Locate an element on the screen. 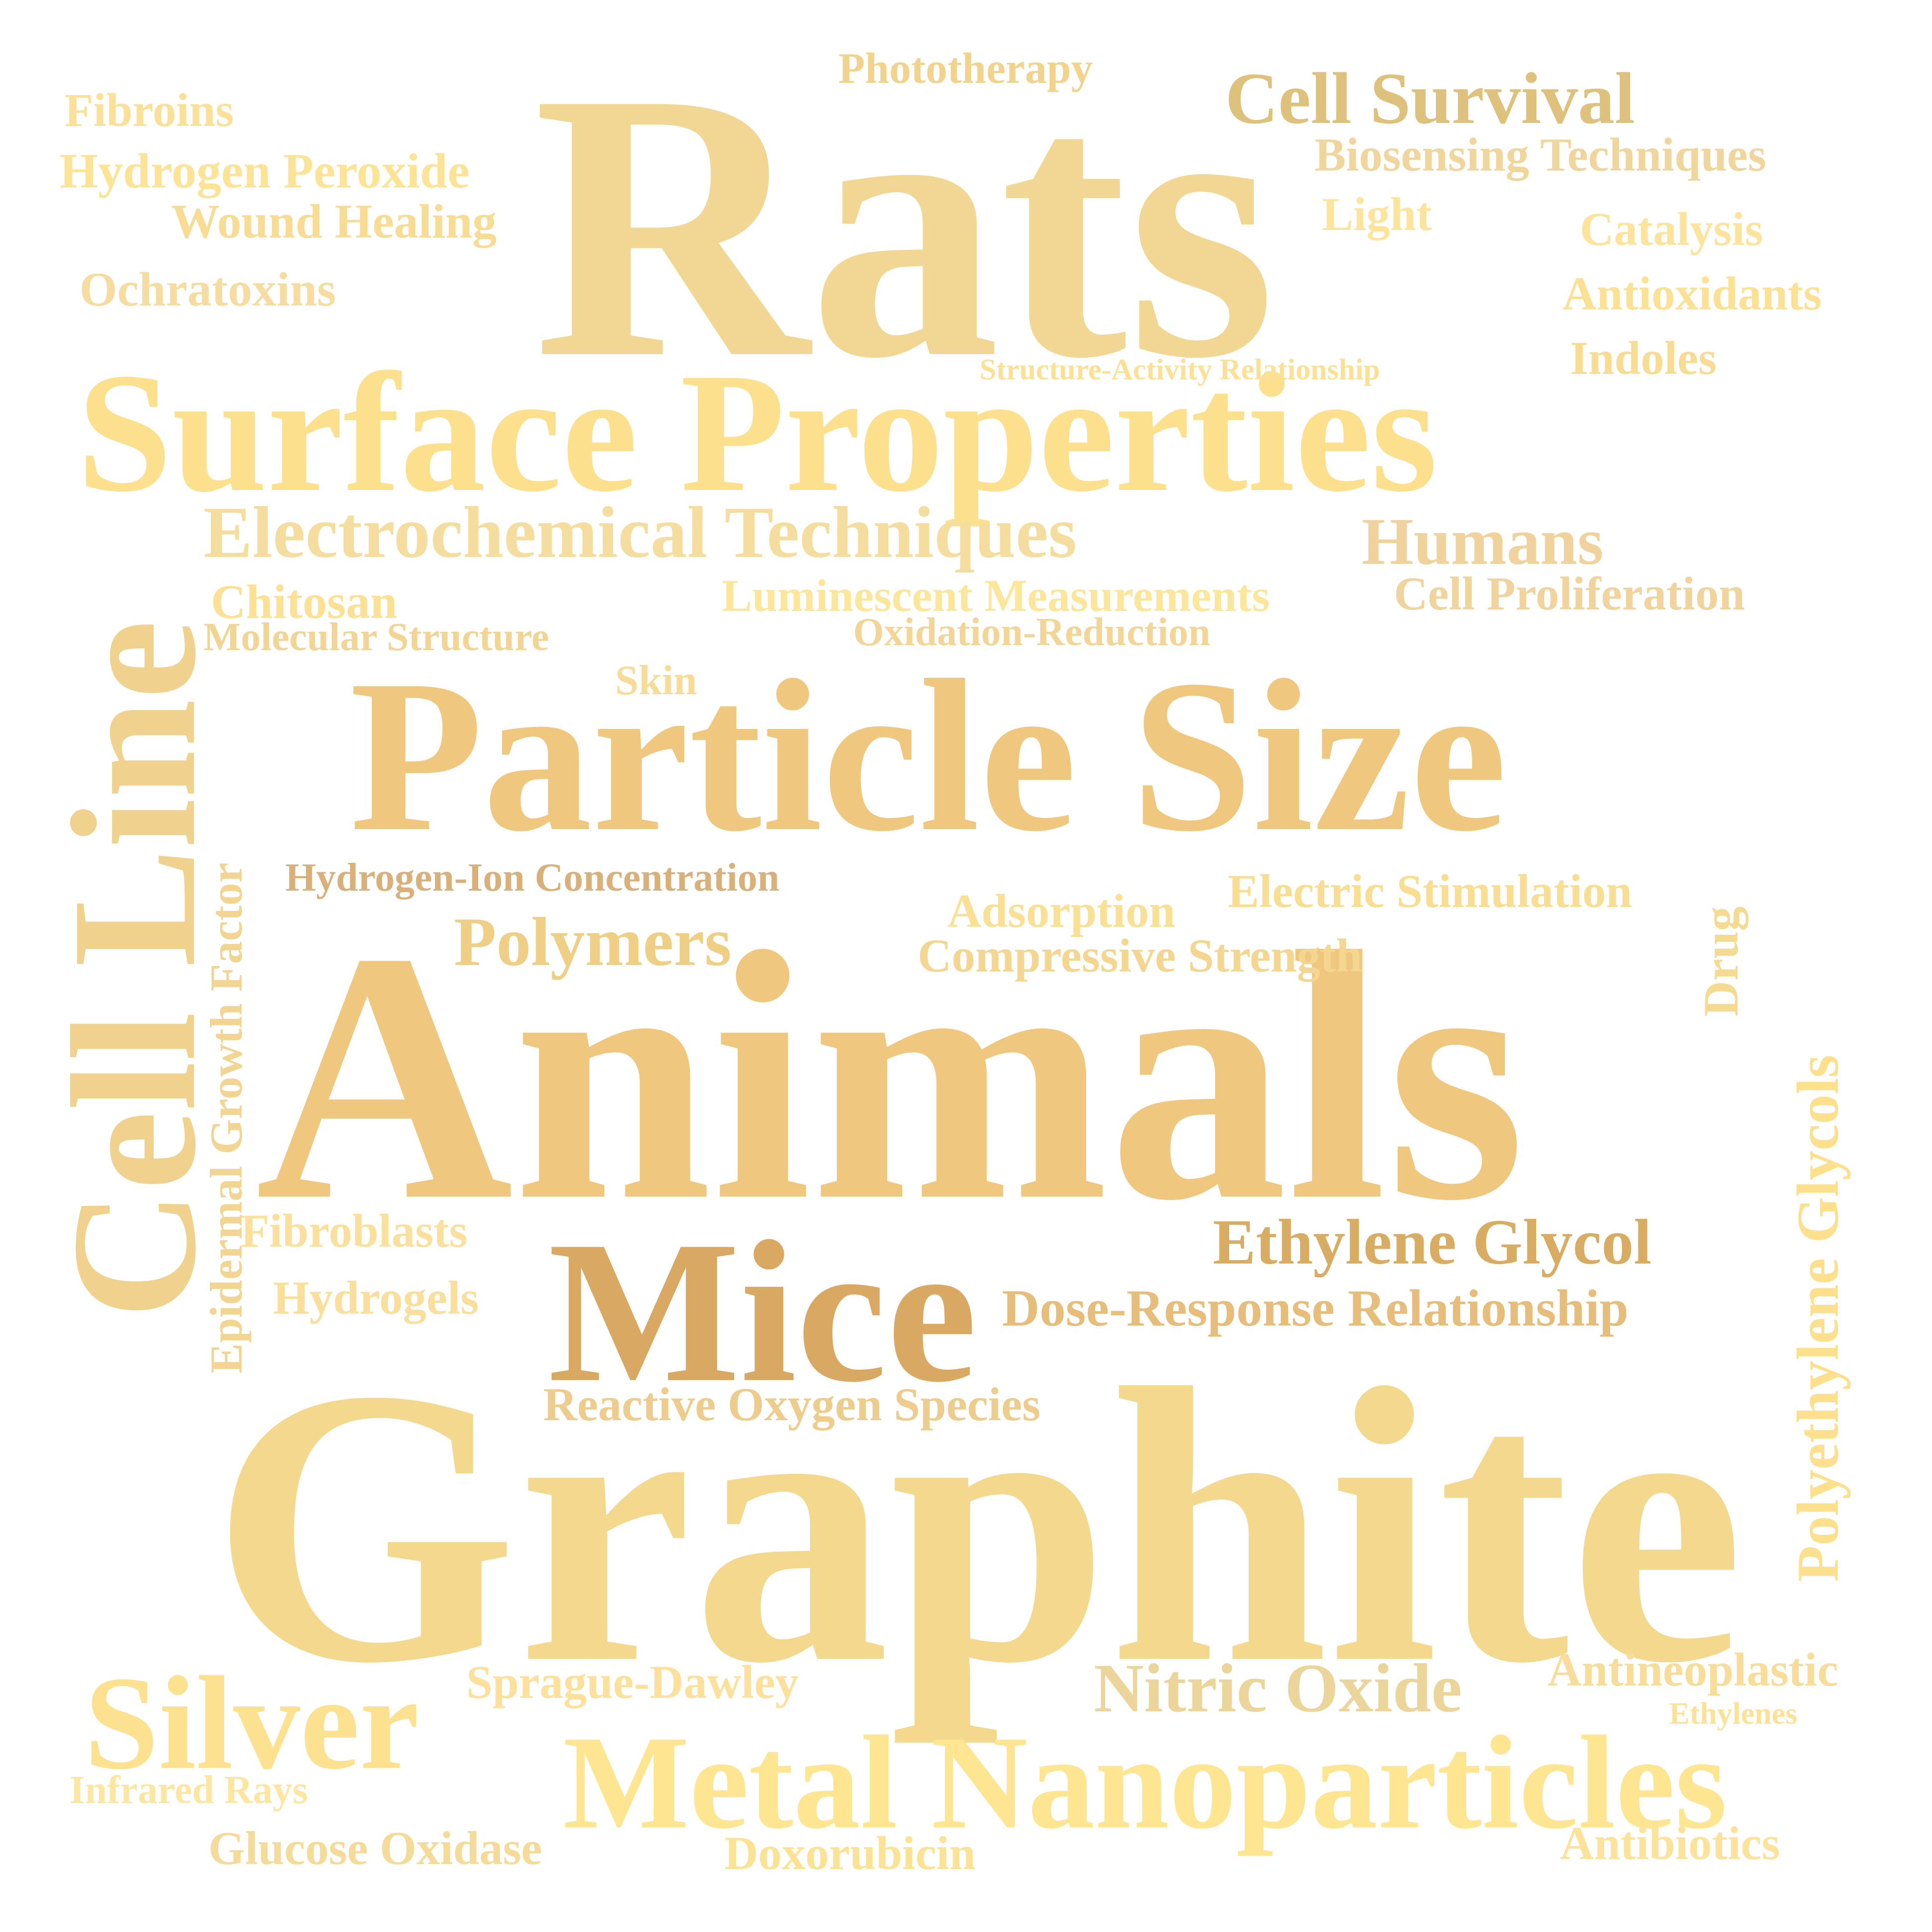  word-fibroins: Fibroins is located at coordinates (149, 110).